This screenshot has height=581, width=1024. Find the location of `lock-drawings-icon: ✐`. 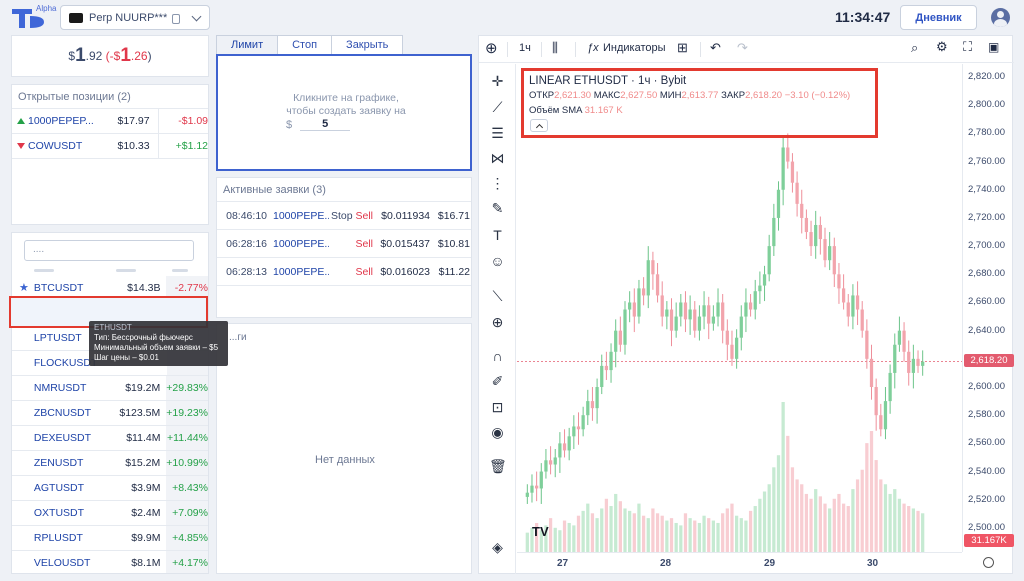

lock-drawings-icon: ✐ is located at coordinates (497, 381).